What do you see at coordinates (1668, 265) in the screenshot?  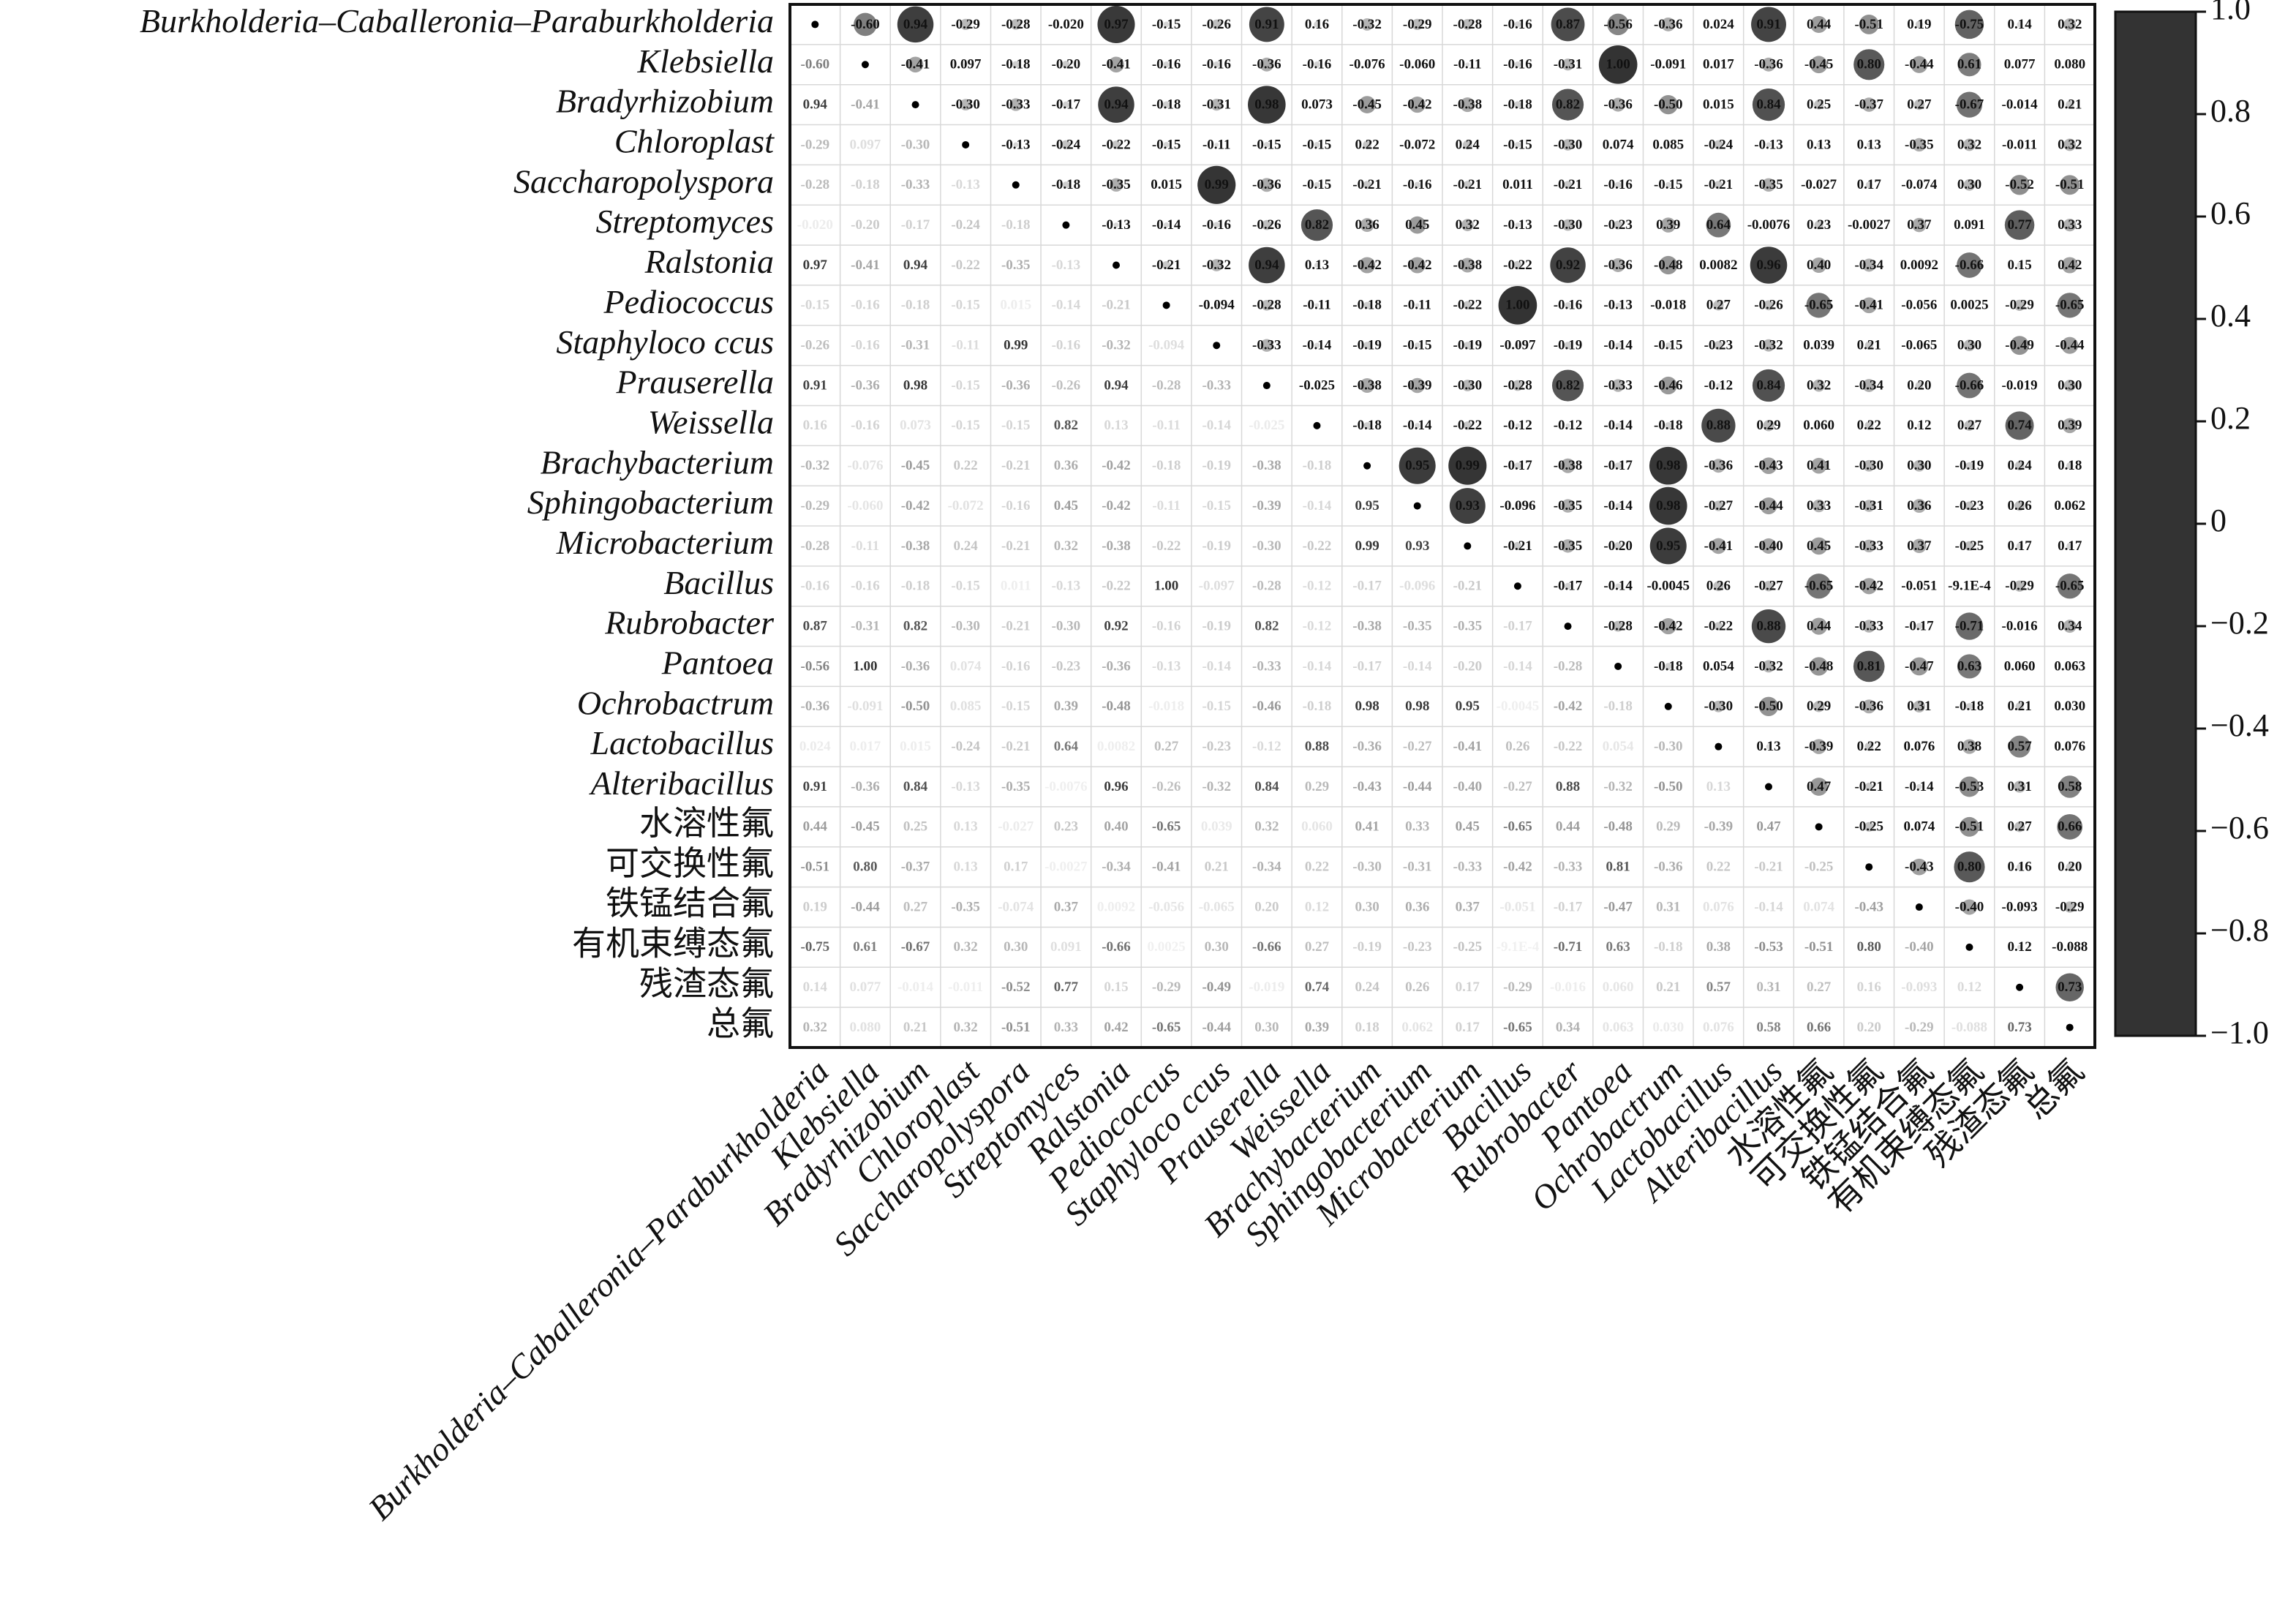 I see `upper-value-label: -0.48` at bounding box center [1668, 265].